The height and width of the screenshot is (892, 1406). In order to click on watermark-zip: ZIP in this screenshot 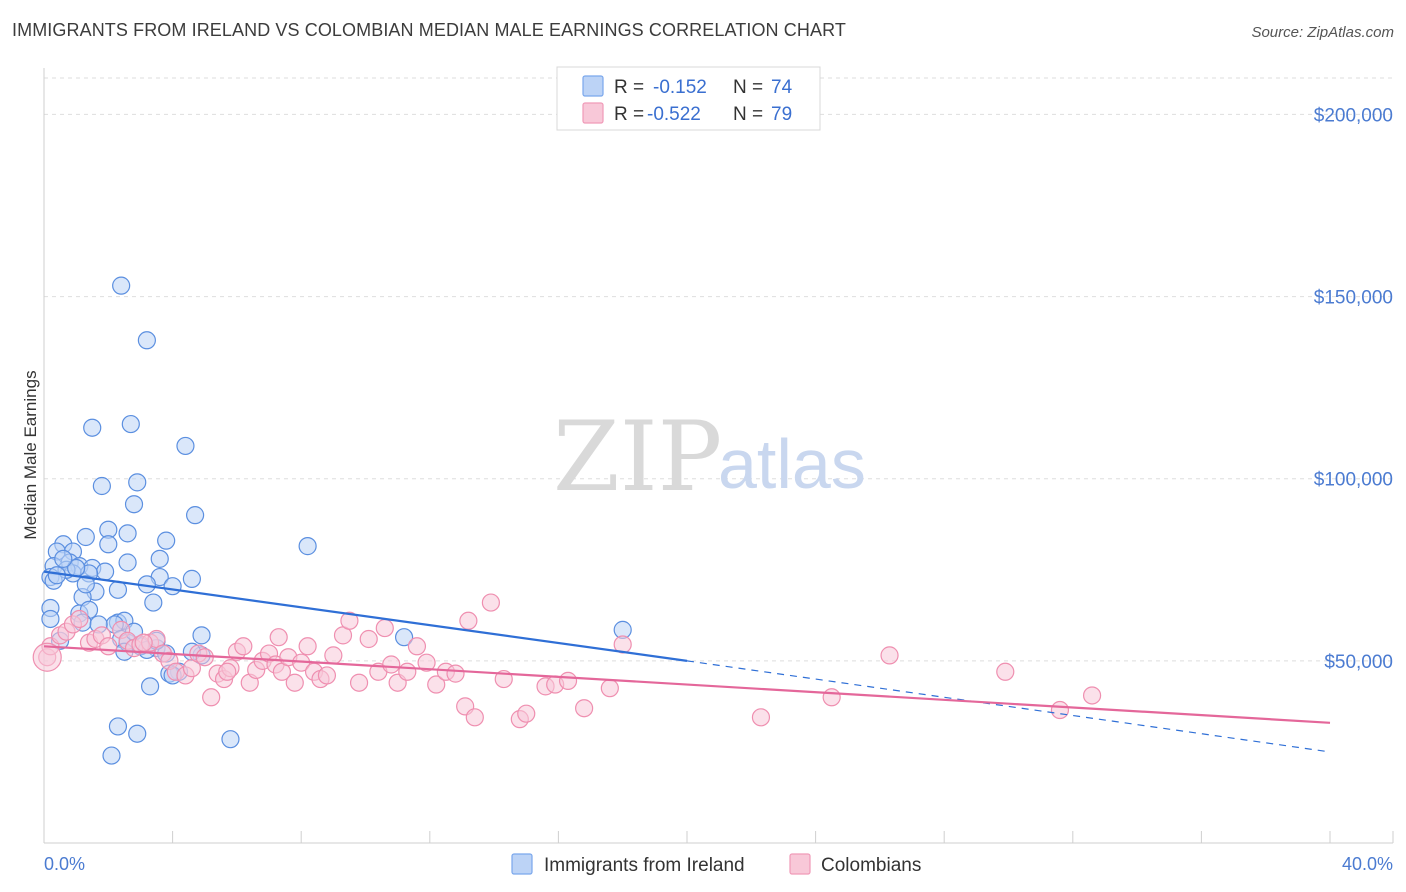, I will do `click(637, 457)`.